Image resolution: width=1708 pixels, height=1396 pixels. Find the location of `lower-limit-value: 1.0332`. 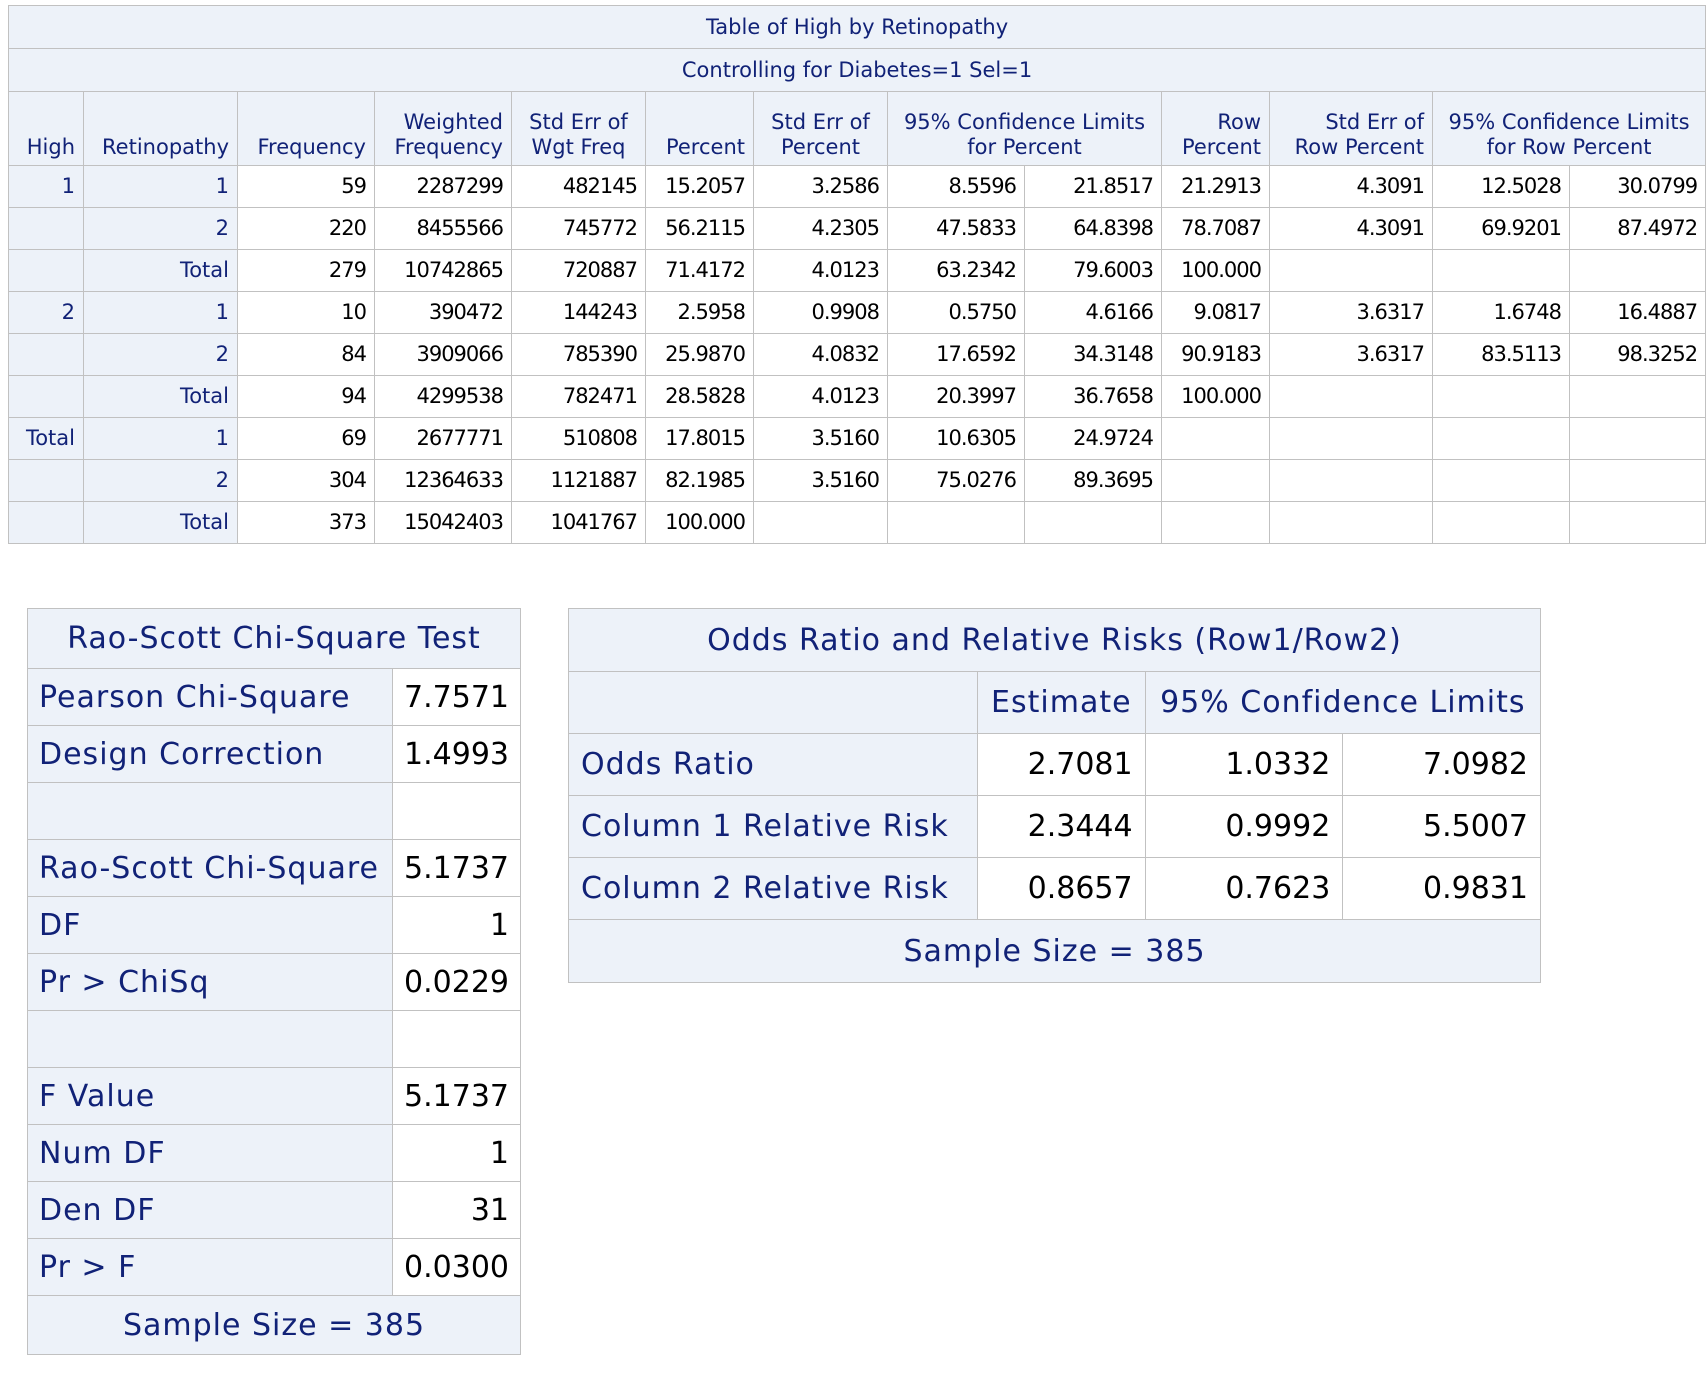

lower-limit-value: 1.0332 is located at coordinates (1244, 764).